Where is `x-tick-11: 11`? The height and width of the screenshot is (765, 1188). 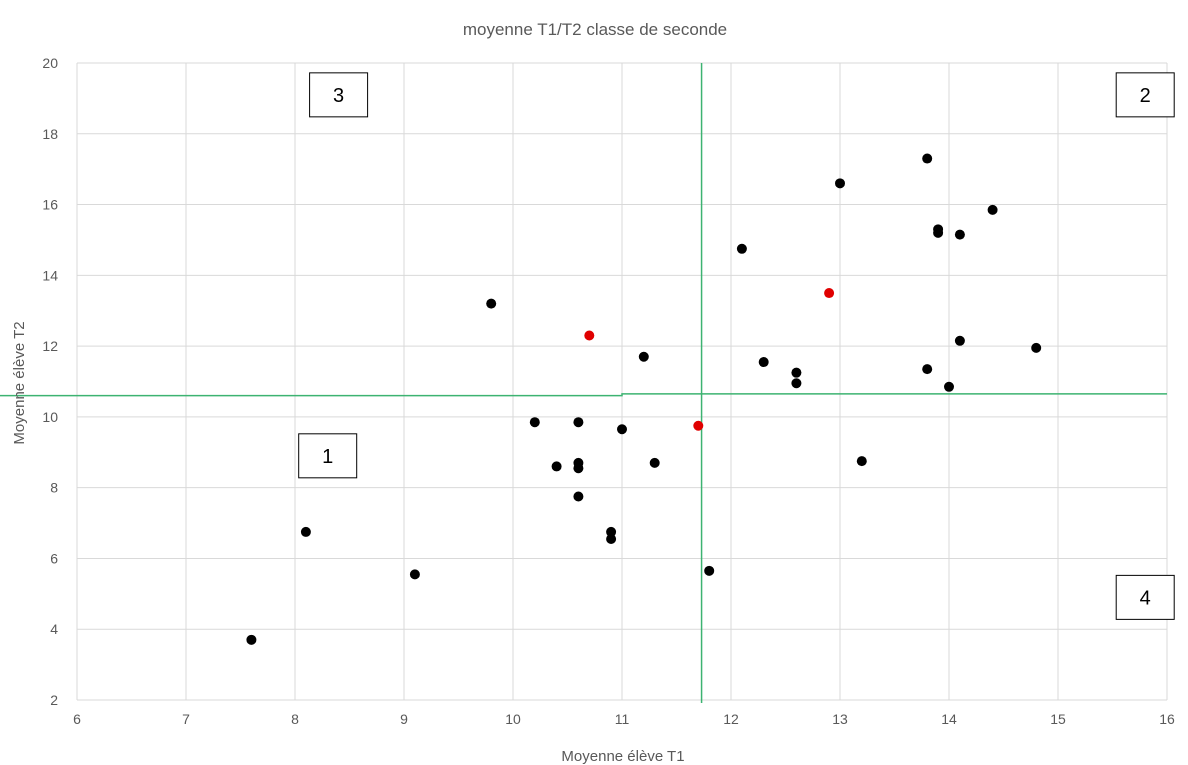
x-tick-11: 11 is located at coordinates (622, 719).